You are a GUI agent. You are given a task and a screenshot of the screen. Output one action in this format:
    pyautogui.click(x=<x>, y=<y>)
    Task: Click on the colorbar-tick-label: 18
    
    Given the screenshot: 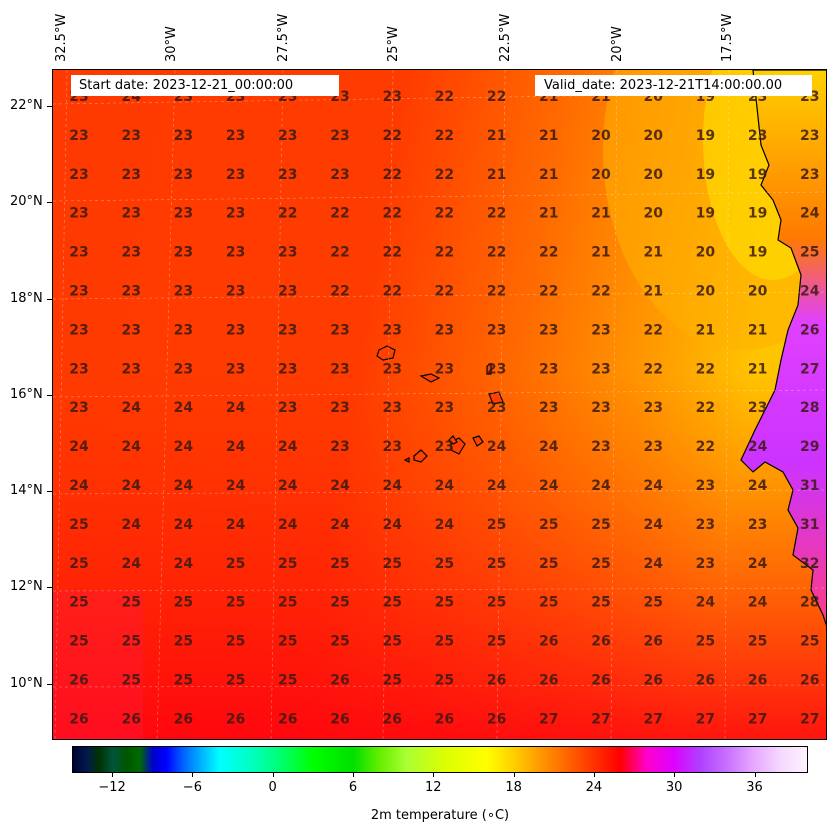 What is the action you would take?
    pyautogui.click(x=513, y=787)
    